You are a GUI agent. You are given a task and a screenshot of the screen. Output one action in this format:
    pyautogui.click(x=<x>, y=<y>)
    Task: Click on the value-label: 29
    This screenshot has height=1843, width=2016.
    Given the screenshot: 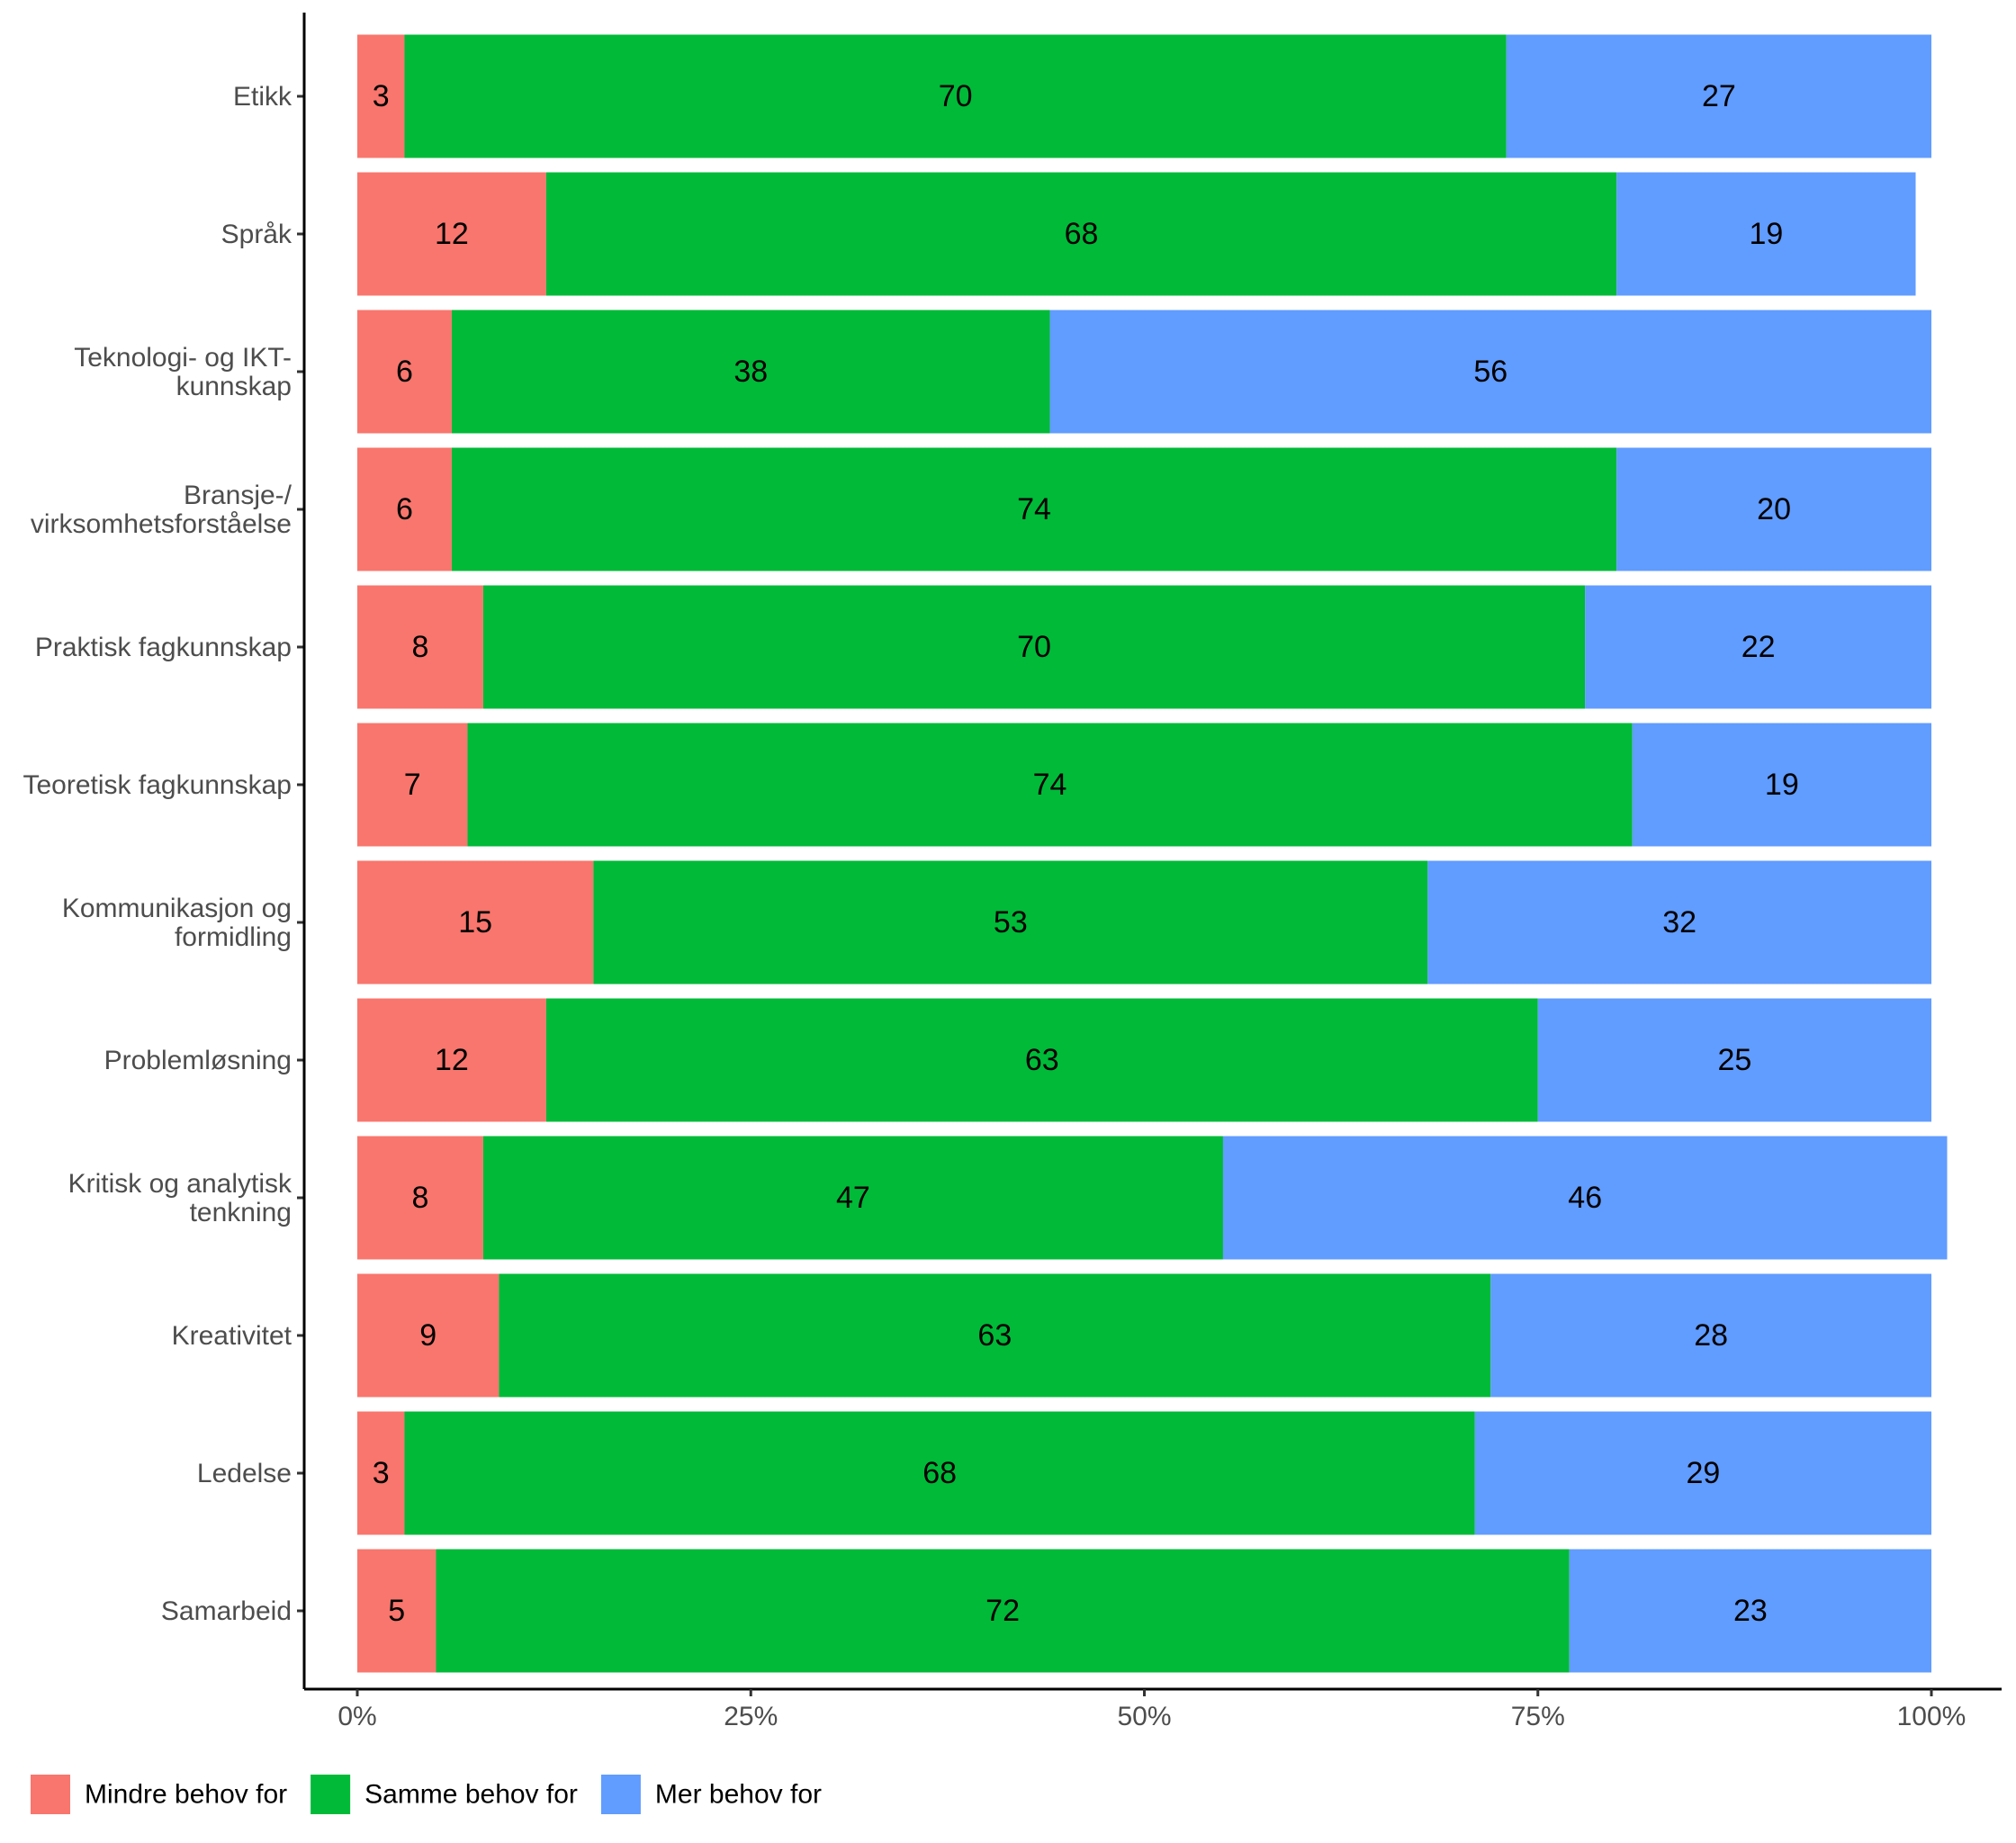 What is the action you would take?
    pyautogui.click(x=1703, y=1473)
    